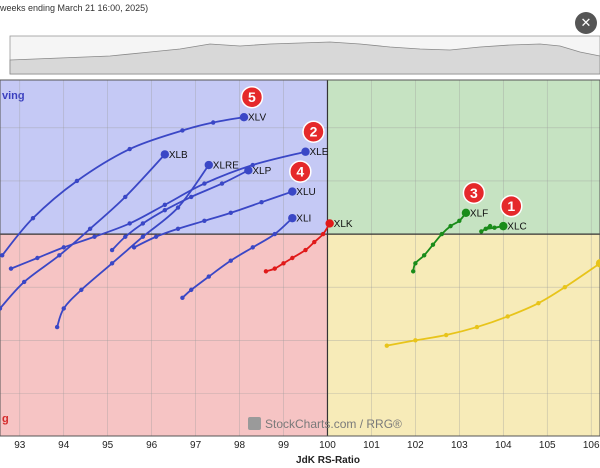  What do you see at coordinates (305, 151) in the screenshot?
I see `head-point-xle` at bounding box center [305, 151].